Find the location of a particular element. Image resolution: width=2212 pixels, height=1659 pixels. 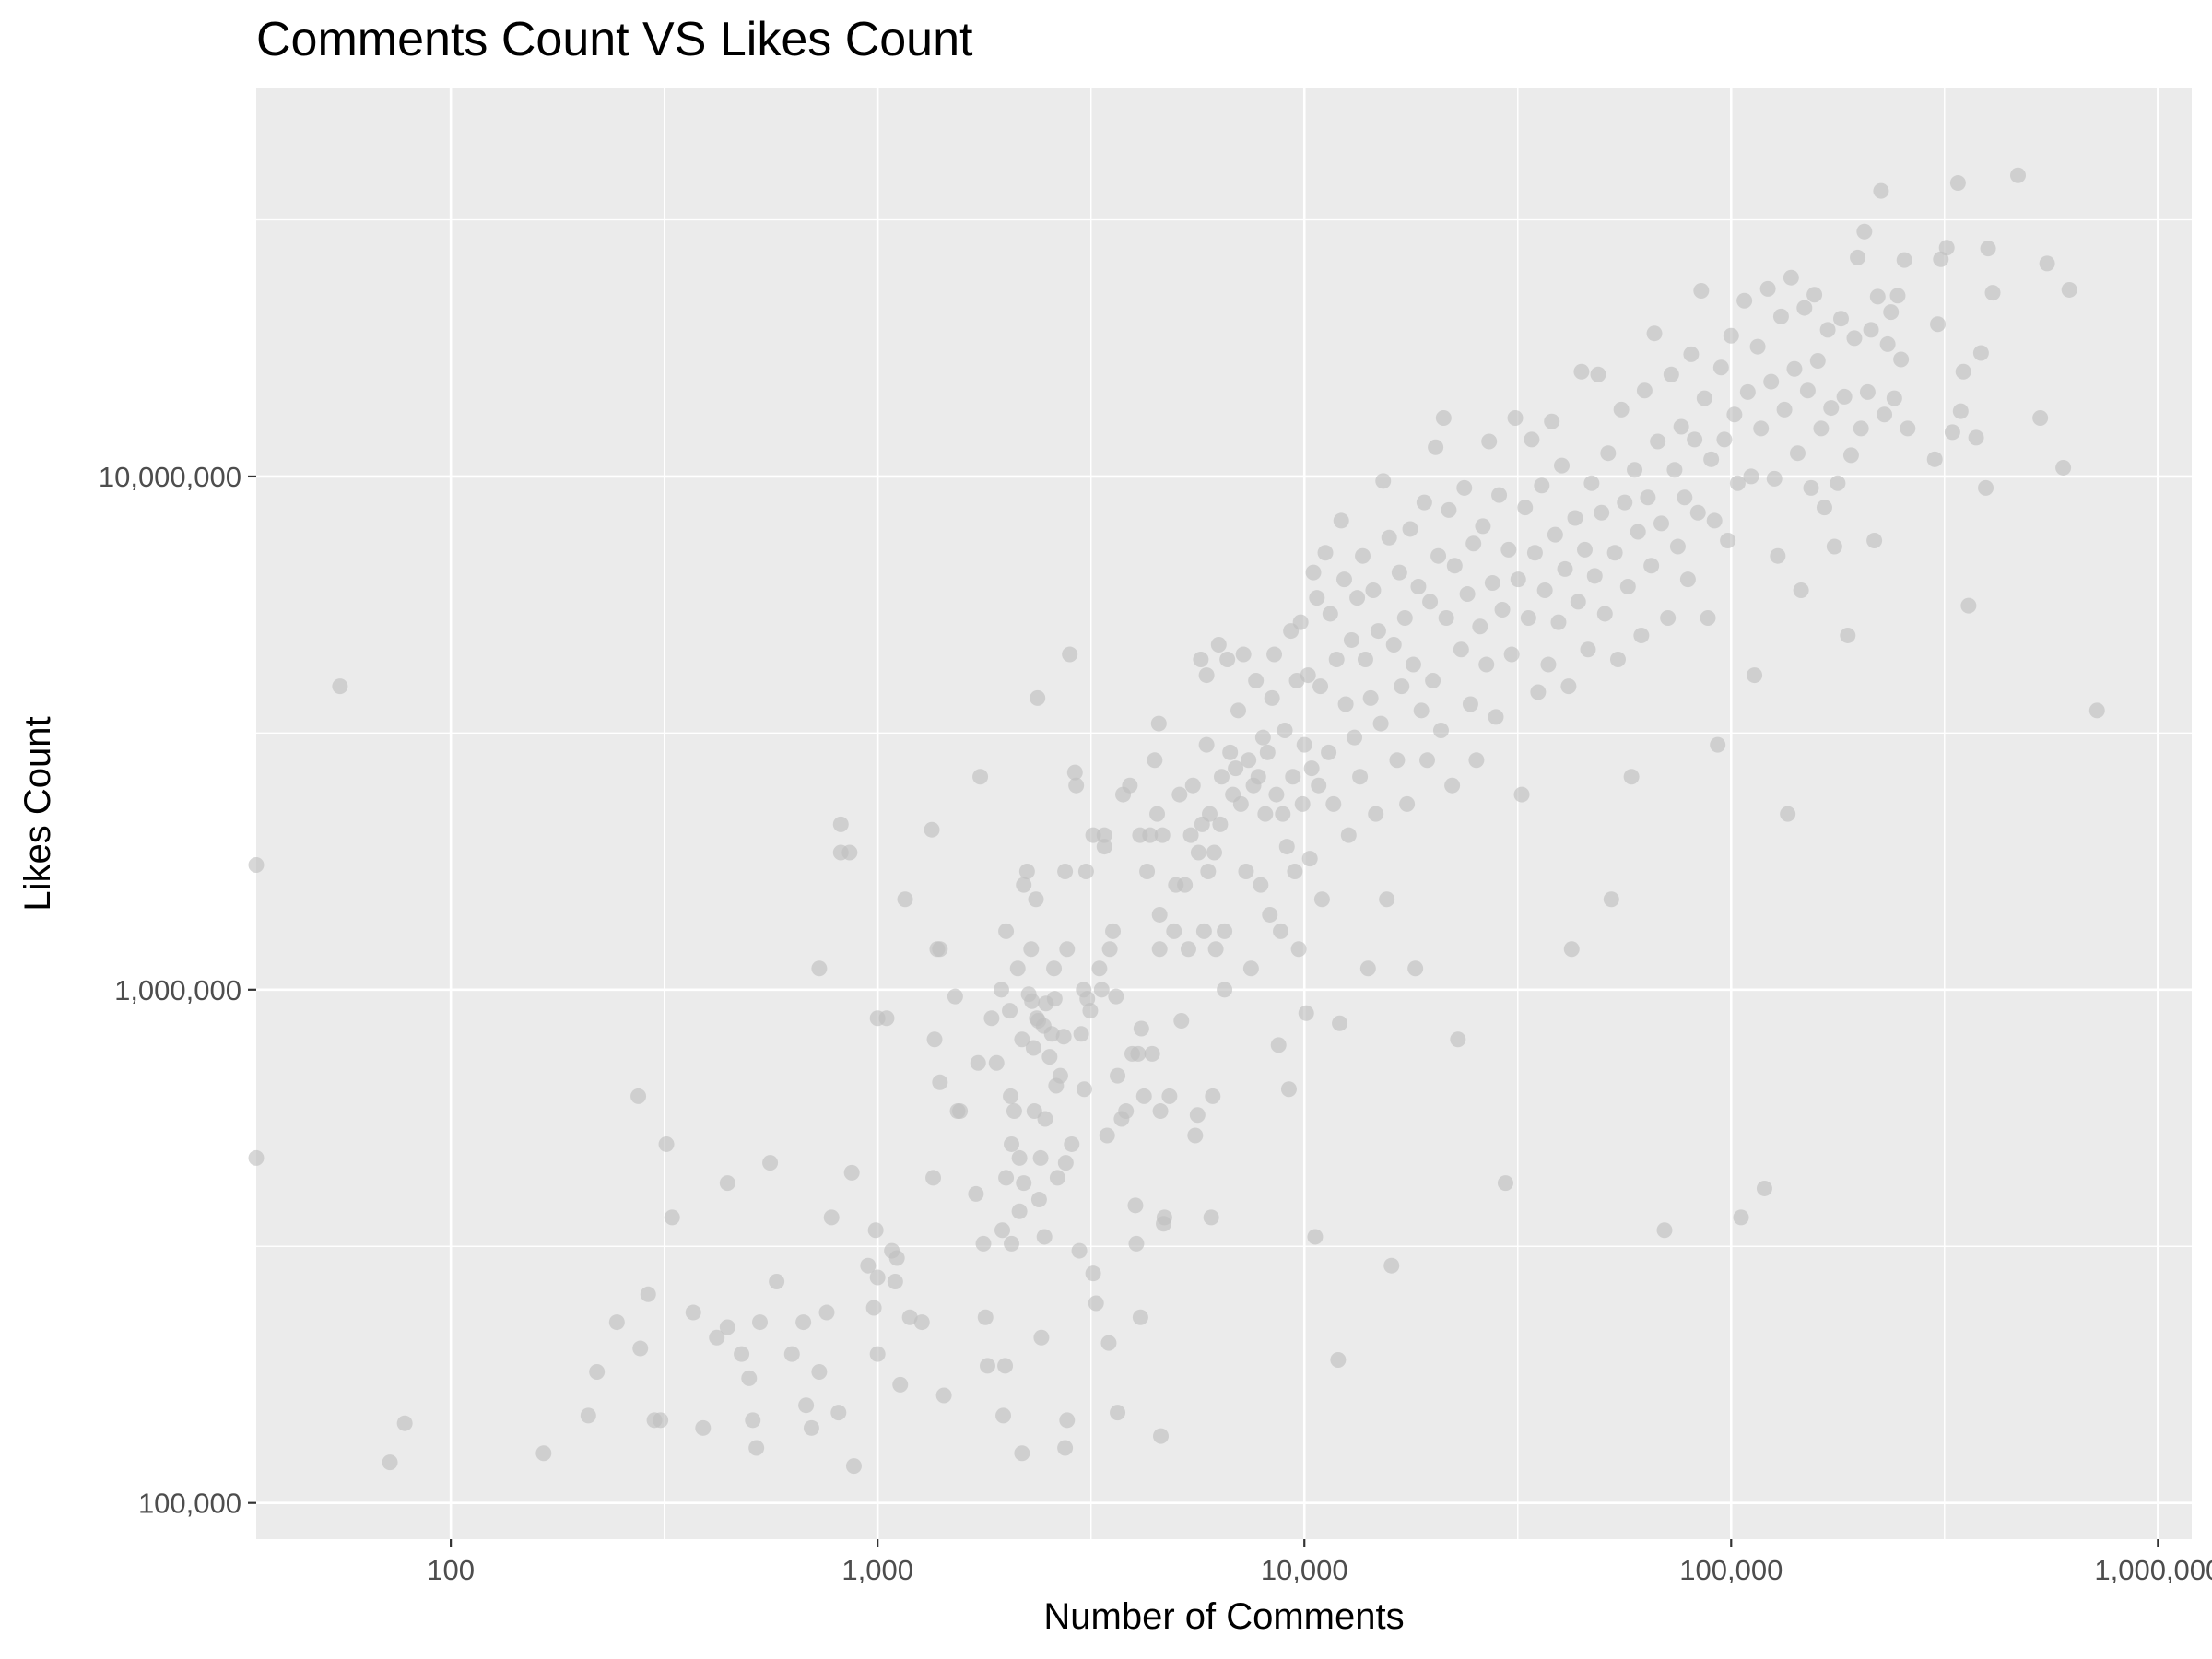

y-tick-label: 10,000,000 is located at coordinates (170, 477).